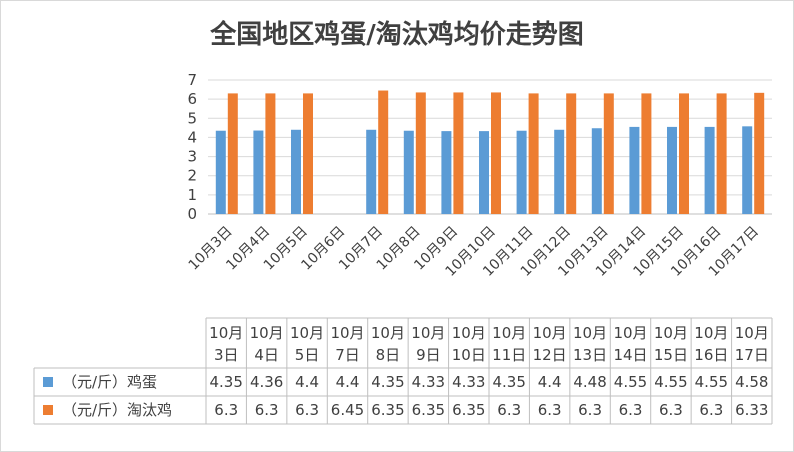  I want to click on y-tick-label: 0, so click(192, 214).